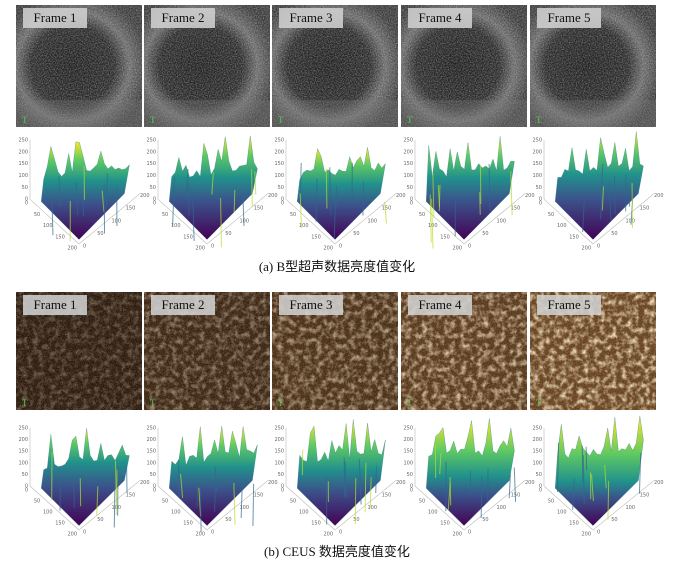 The image size is (675, 568). Describe the element at coordinates (48, 513) in the screenshot. I see `x-tick-label: 100` at that location.